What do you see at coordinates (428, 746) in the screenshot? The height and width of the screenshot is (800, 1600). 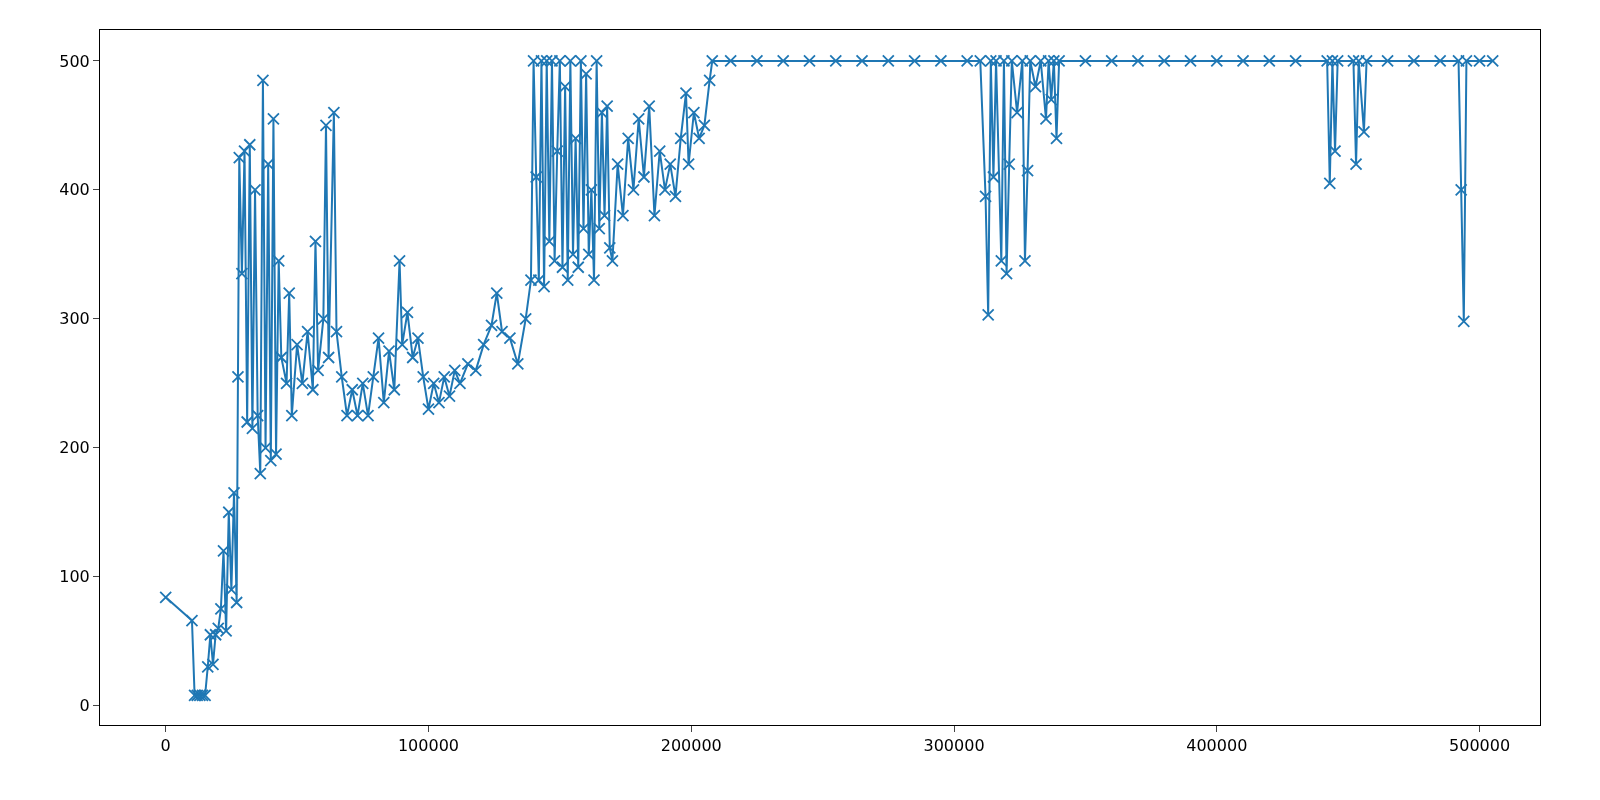 I see `x-tick-label: 100000` at bounding box center [428, 746].